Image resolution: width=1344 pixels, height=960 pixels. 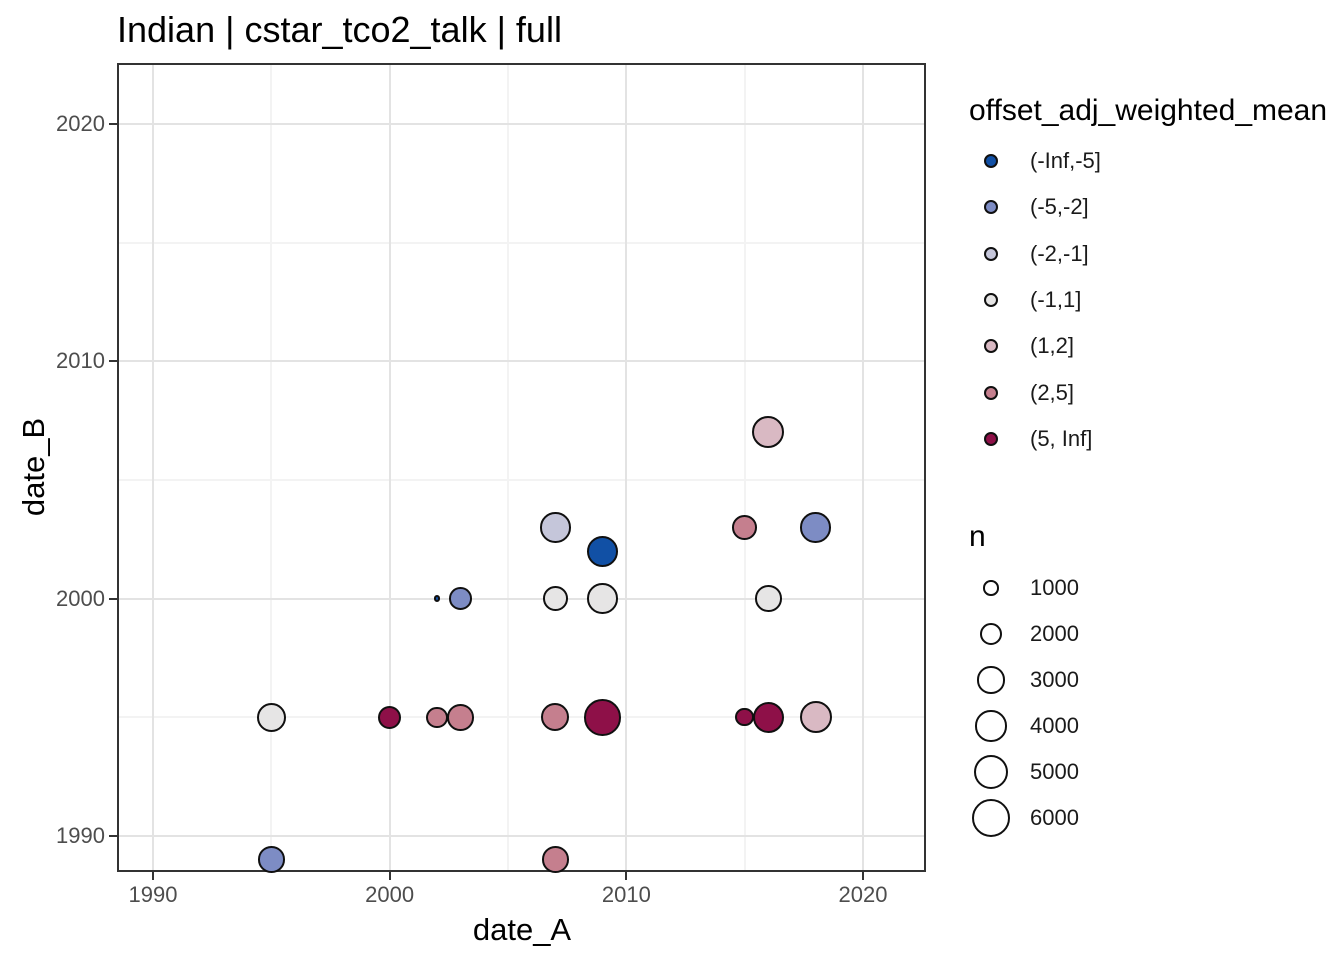 What do you see at coordinates (977, 536) in the screenshot?
I see `size-legend-title: n` at bounding box center [977, 536].